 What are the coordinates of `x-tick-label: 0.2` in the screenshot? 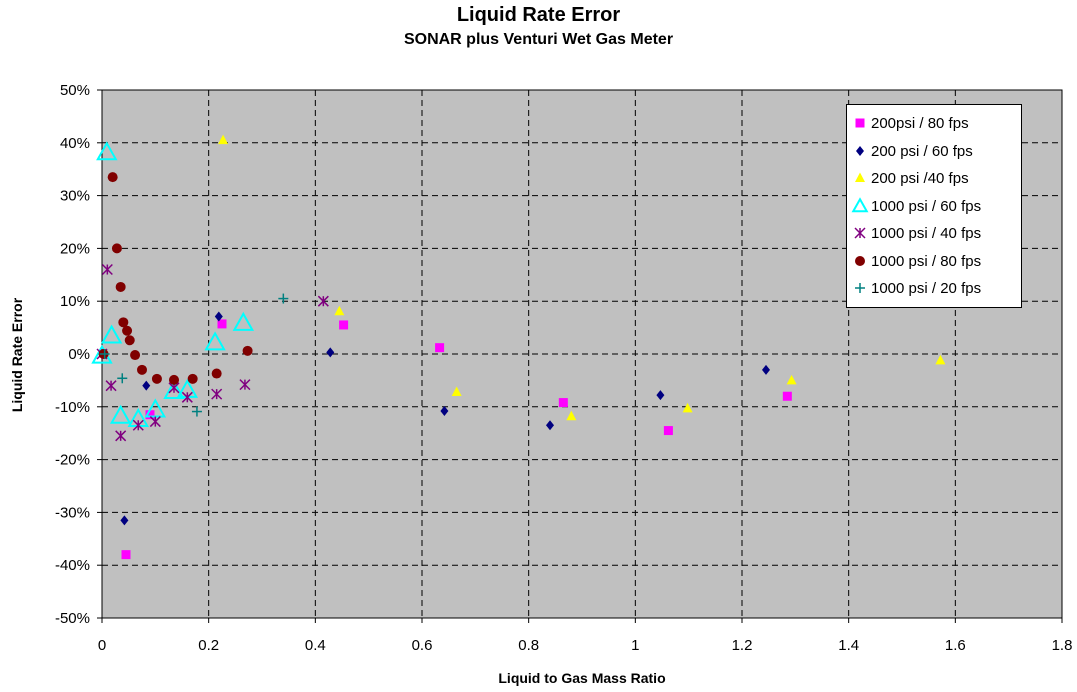 It's located at (208, 645).